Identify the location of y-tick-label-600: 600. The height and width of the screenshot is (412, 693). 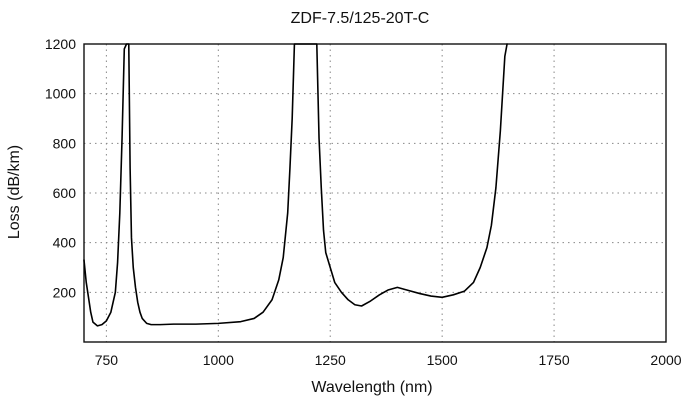
(65, 193).